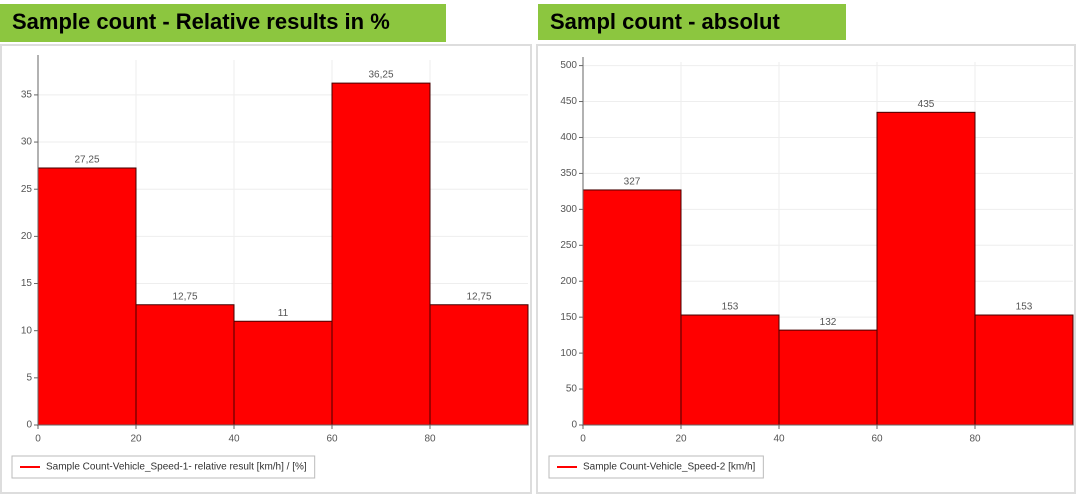 The height and width of the screenshot is (494, 1076). I want to click on data-label: 132, so click(828, 322).